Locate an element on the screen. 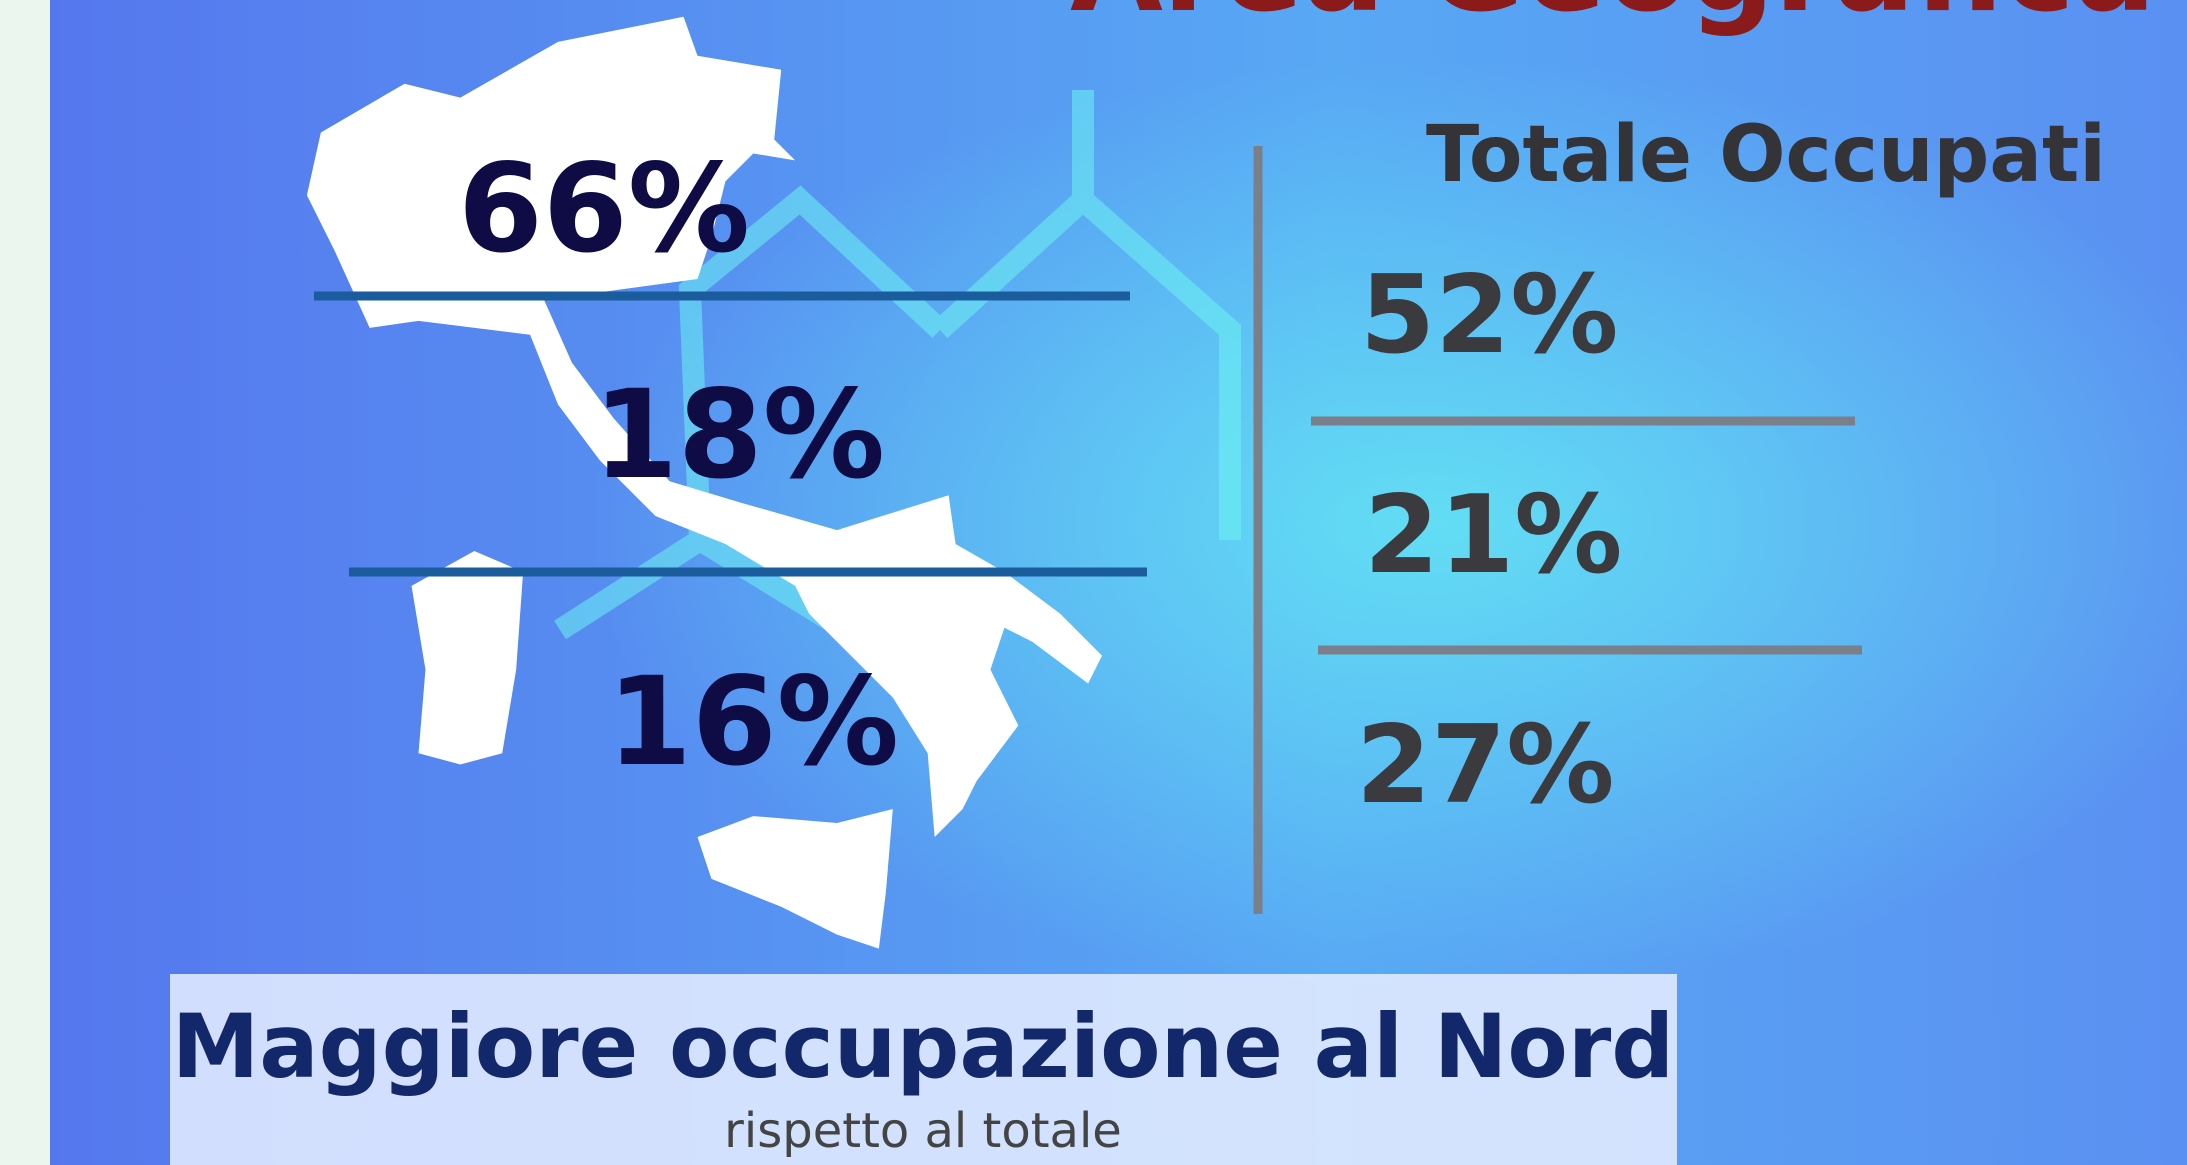 The height and width of the screenshot is (1165, 2187). center-share: 18% is located at coordinates (739, 435).